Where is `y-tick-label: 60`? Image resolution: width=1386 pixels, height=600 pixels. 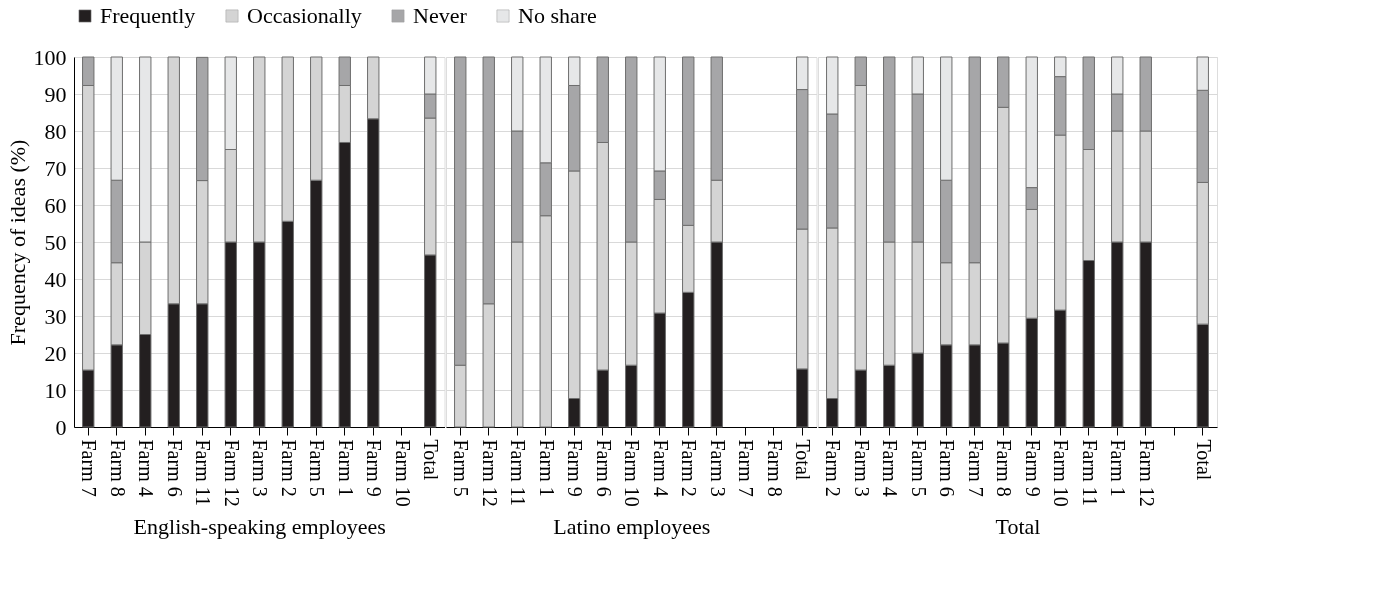
y-tick-label: 60 is located at coordinates (55, 205).